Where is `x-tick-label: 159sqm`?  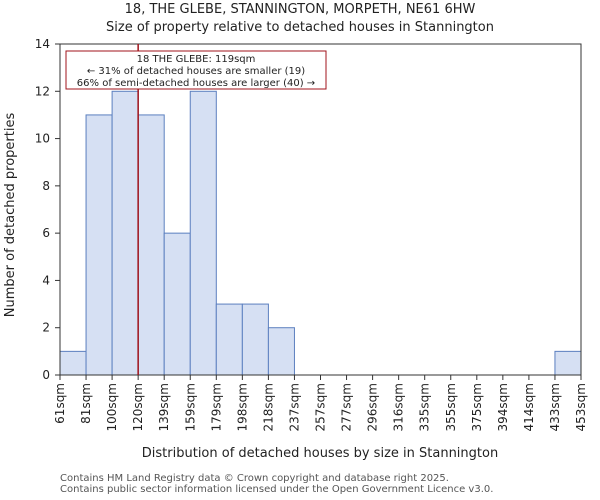 x-tick-label: 159sqm is located at coordinates (190, 407).